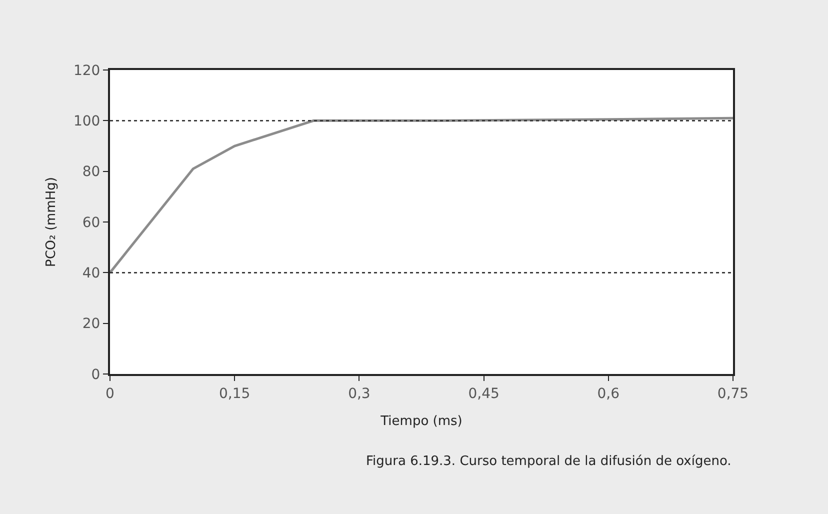 The image size is (828, 514). What do you see at coordinates (549, 461) in the screenshot?
I see `text: Figura 6.19.3. Curso temporal de la difusión de oxígeno.` at bounding box center [549, 461].